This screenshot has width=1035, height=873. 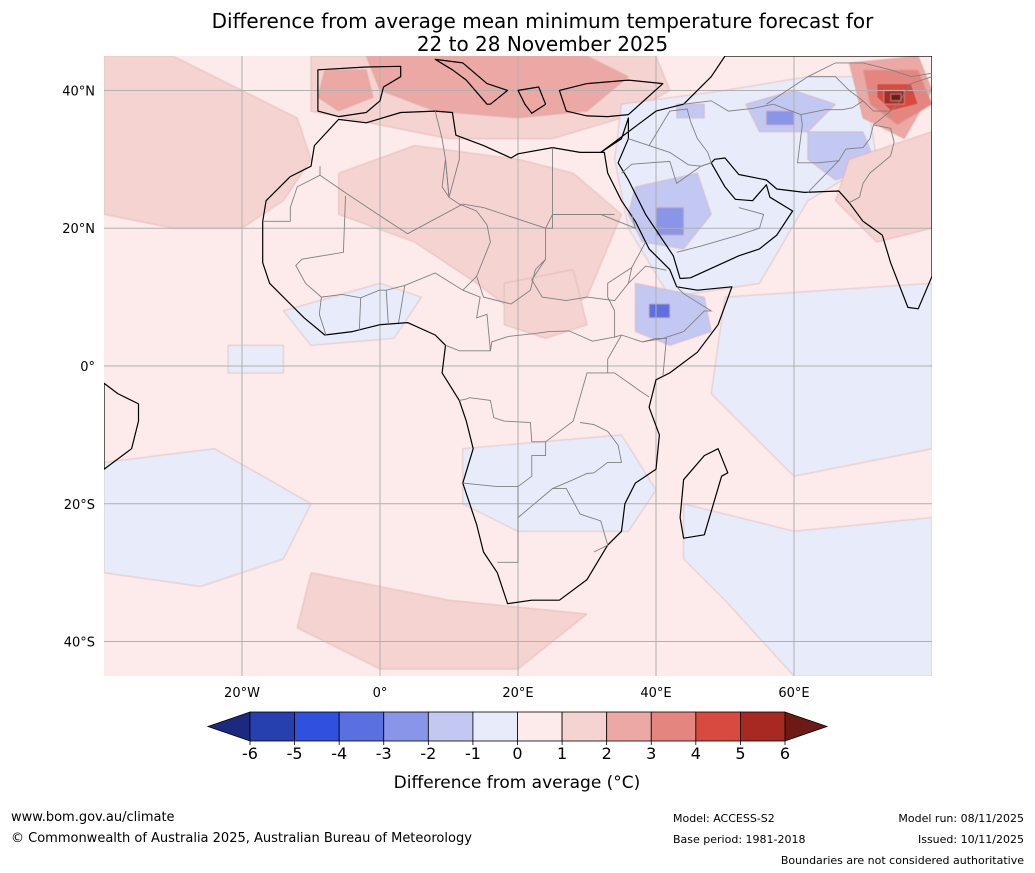 I want to click on anomaly-sahel-east, so click(x=545, y=304).